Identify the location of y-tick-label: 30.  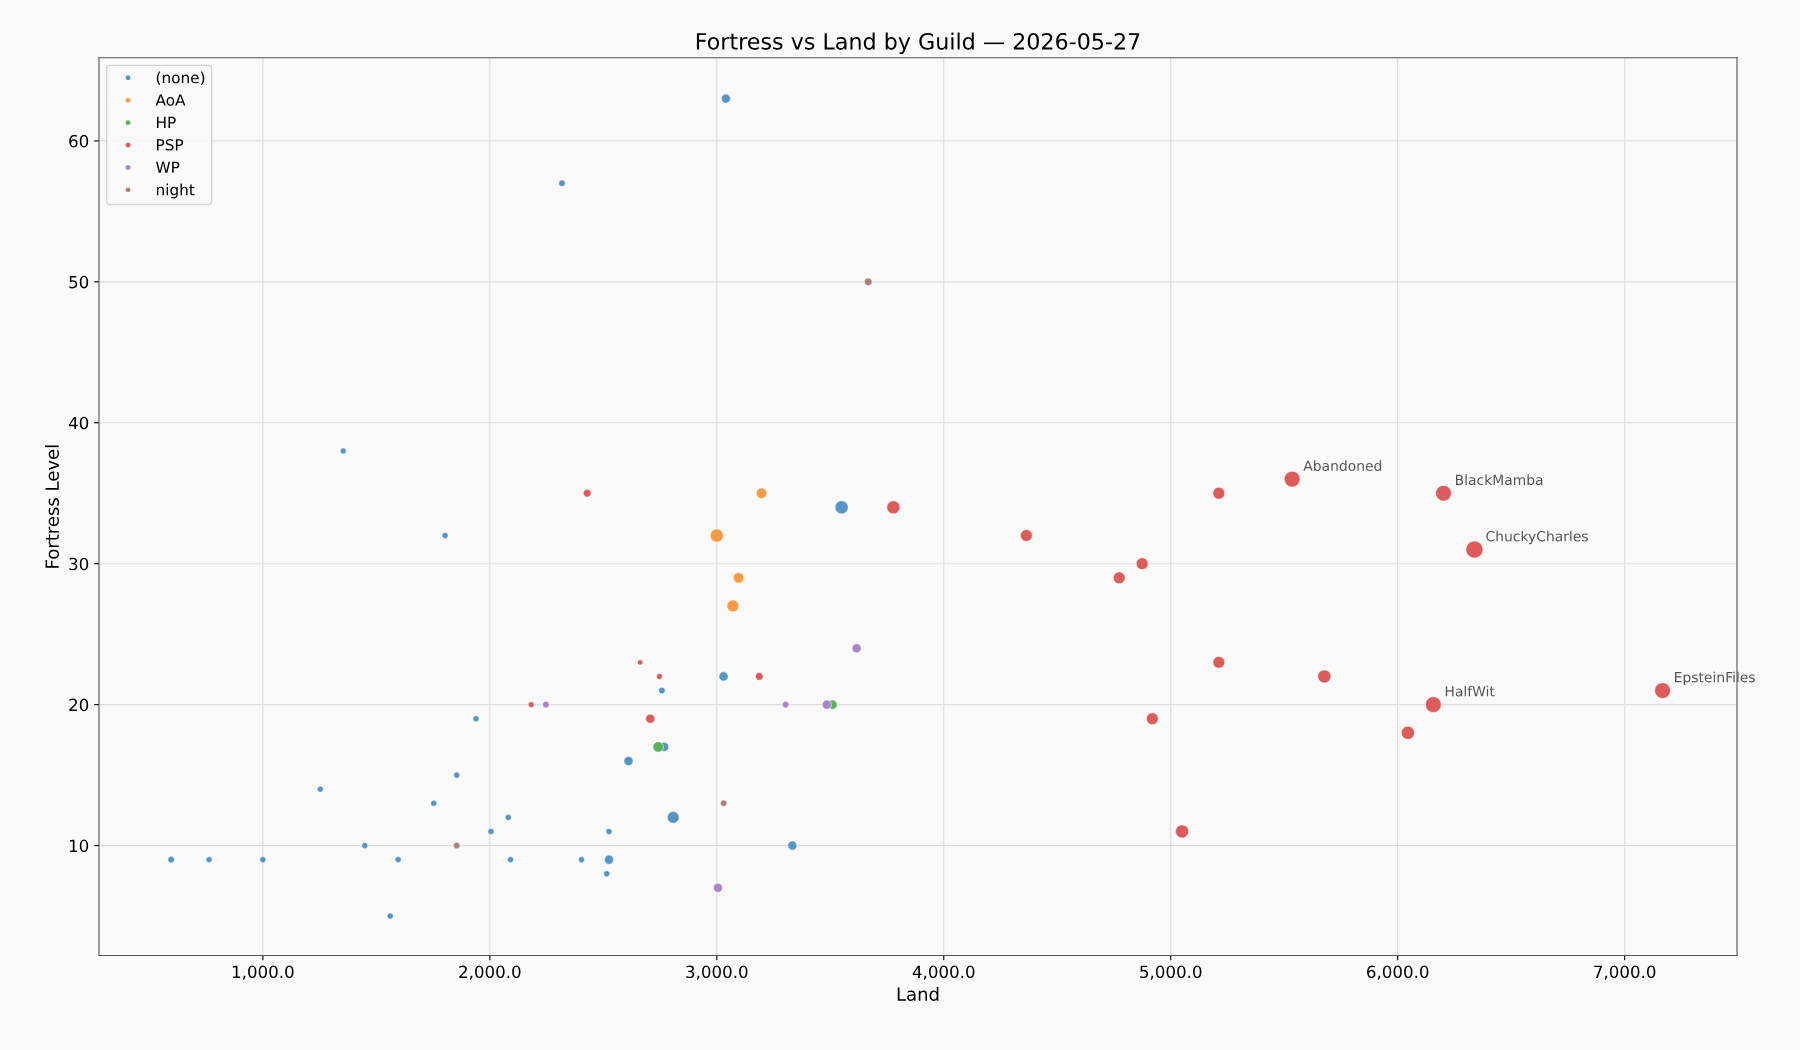
(79, 564).